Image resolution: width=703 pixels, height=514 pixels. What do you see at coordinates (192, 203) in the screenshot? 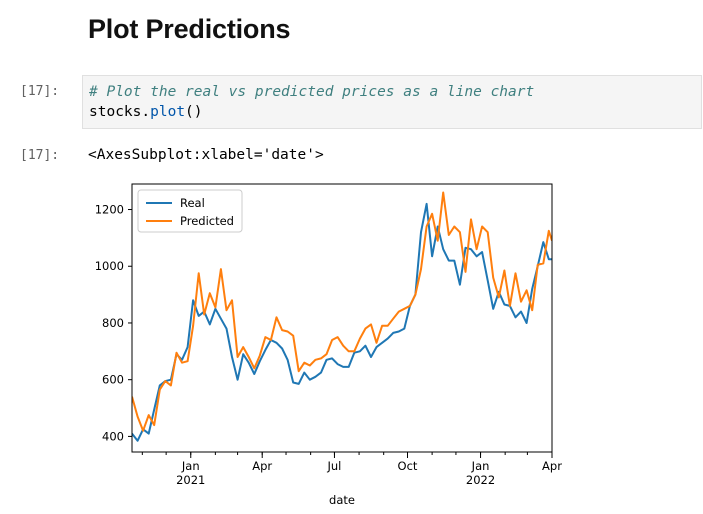
I see `legend-label-real: Real` at bounding box center [192, 203].